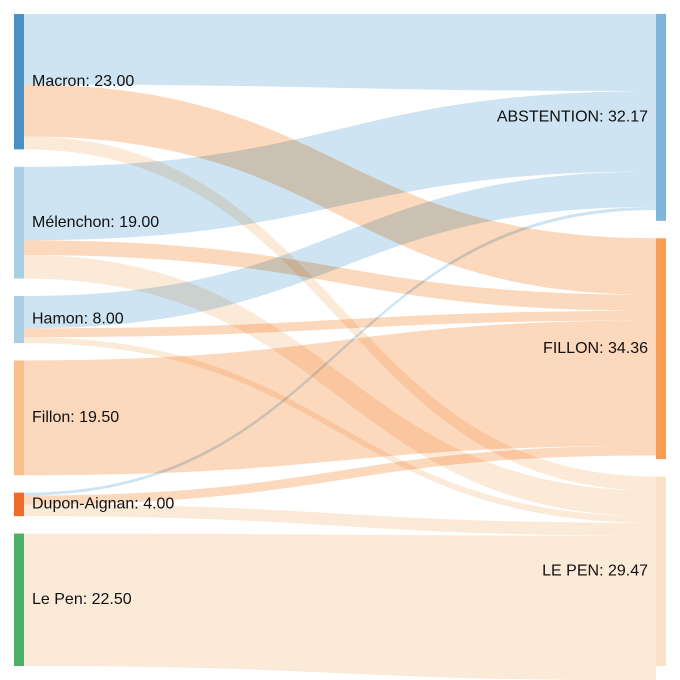  What do you see at coordinates (75, 417) in the screenshot?
I see `node-label-fillon: Fillon: 19.50` at bounding box center [75, 417].